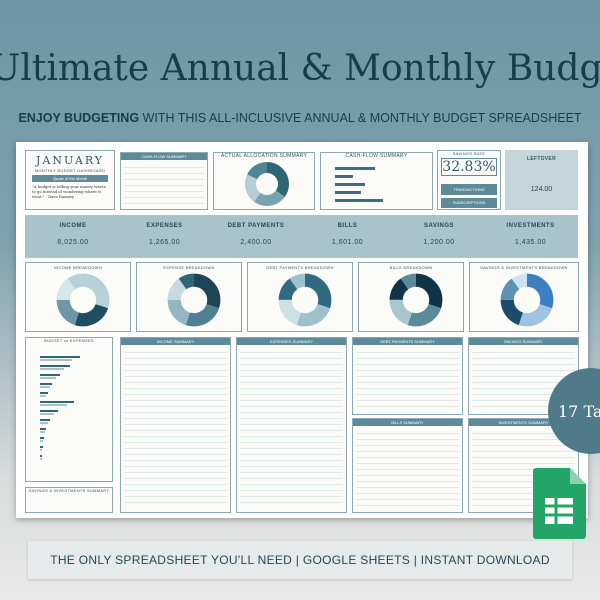 The height and width of the screenshot is (600, 600). What do you see at coordinates (175, 341) in the screenshot?
I see `table-header: INCOME SUMMARY` at bounding box center [175, 341].